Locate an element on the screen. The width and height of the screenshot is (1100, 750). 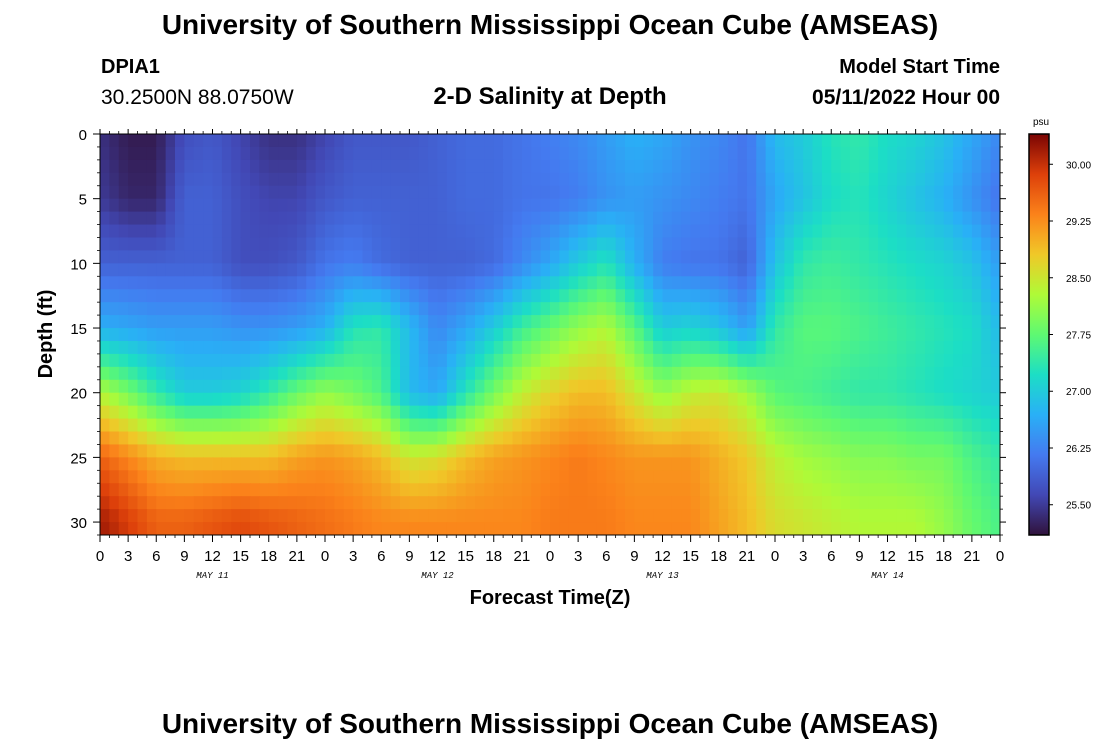
y-tick-label: 5 is located at coordinates (83, 200).